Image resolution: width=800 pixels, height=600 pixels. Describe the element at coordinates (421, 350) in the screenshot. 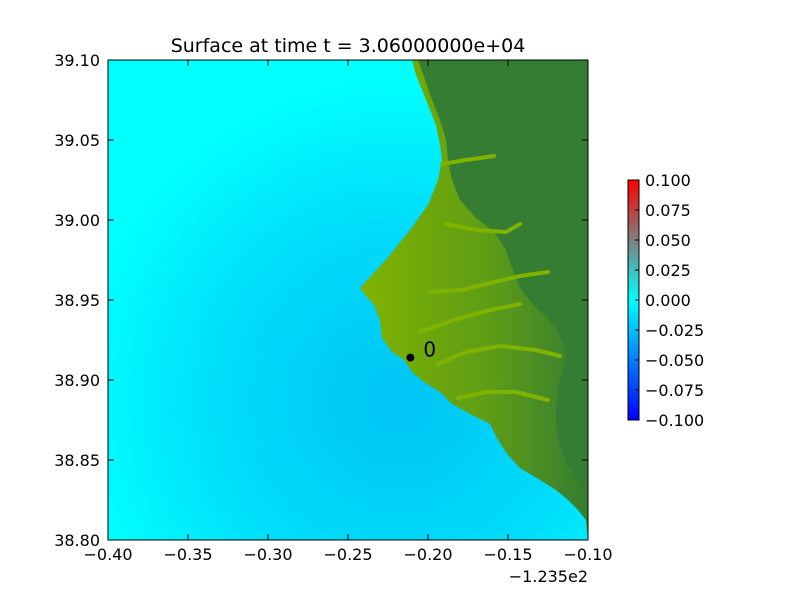

I see `gauge-marker: 0` at that location.